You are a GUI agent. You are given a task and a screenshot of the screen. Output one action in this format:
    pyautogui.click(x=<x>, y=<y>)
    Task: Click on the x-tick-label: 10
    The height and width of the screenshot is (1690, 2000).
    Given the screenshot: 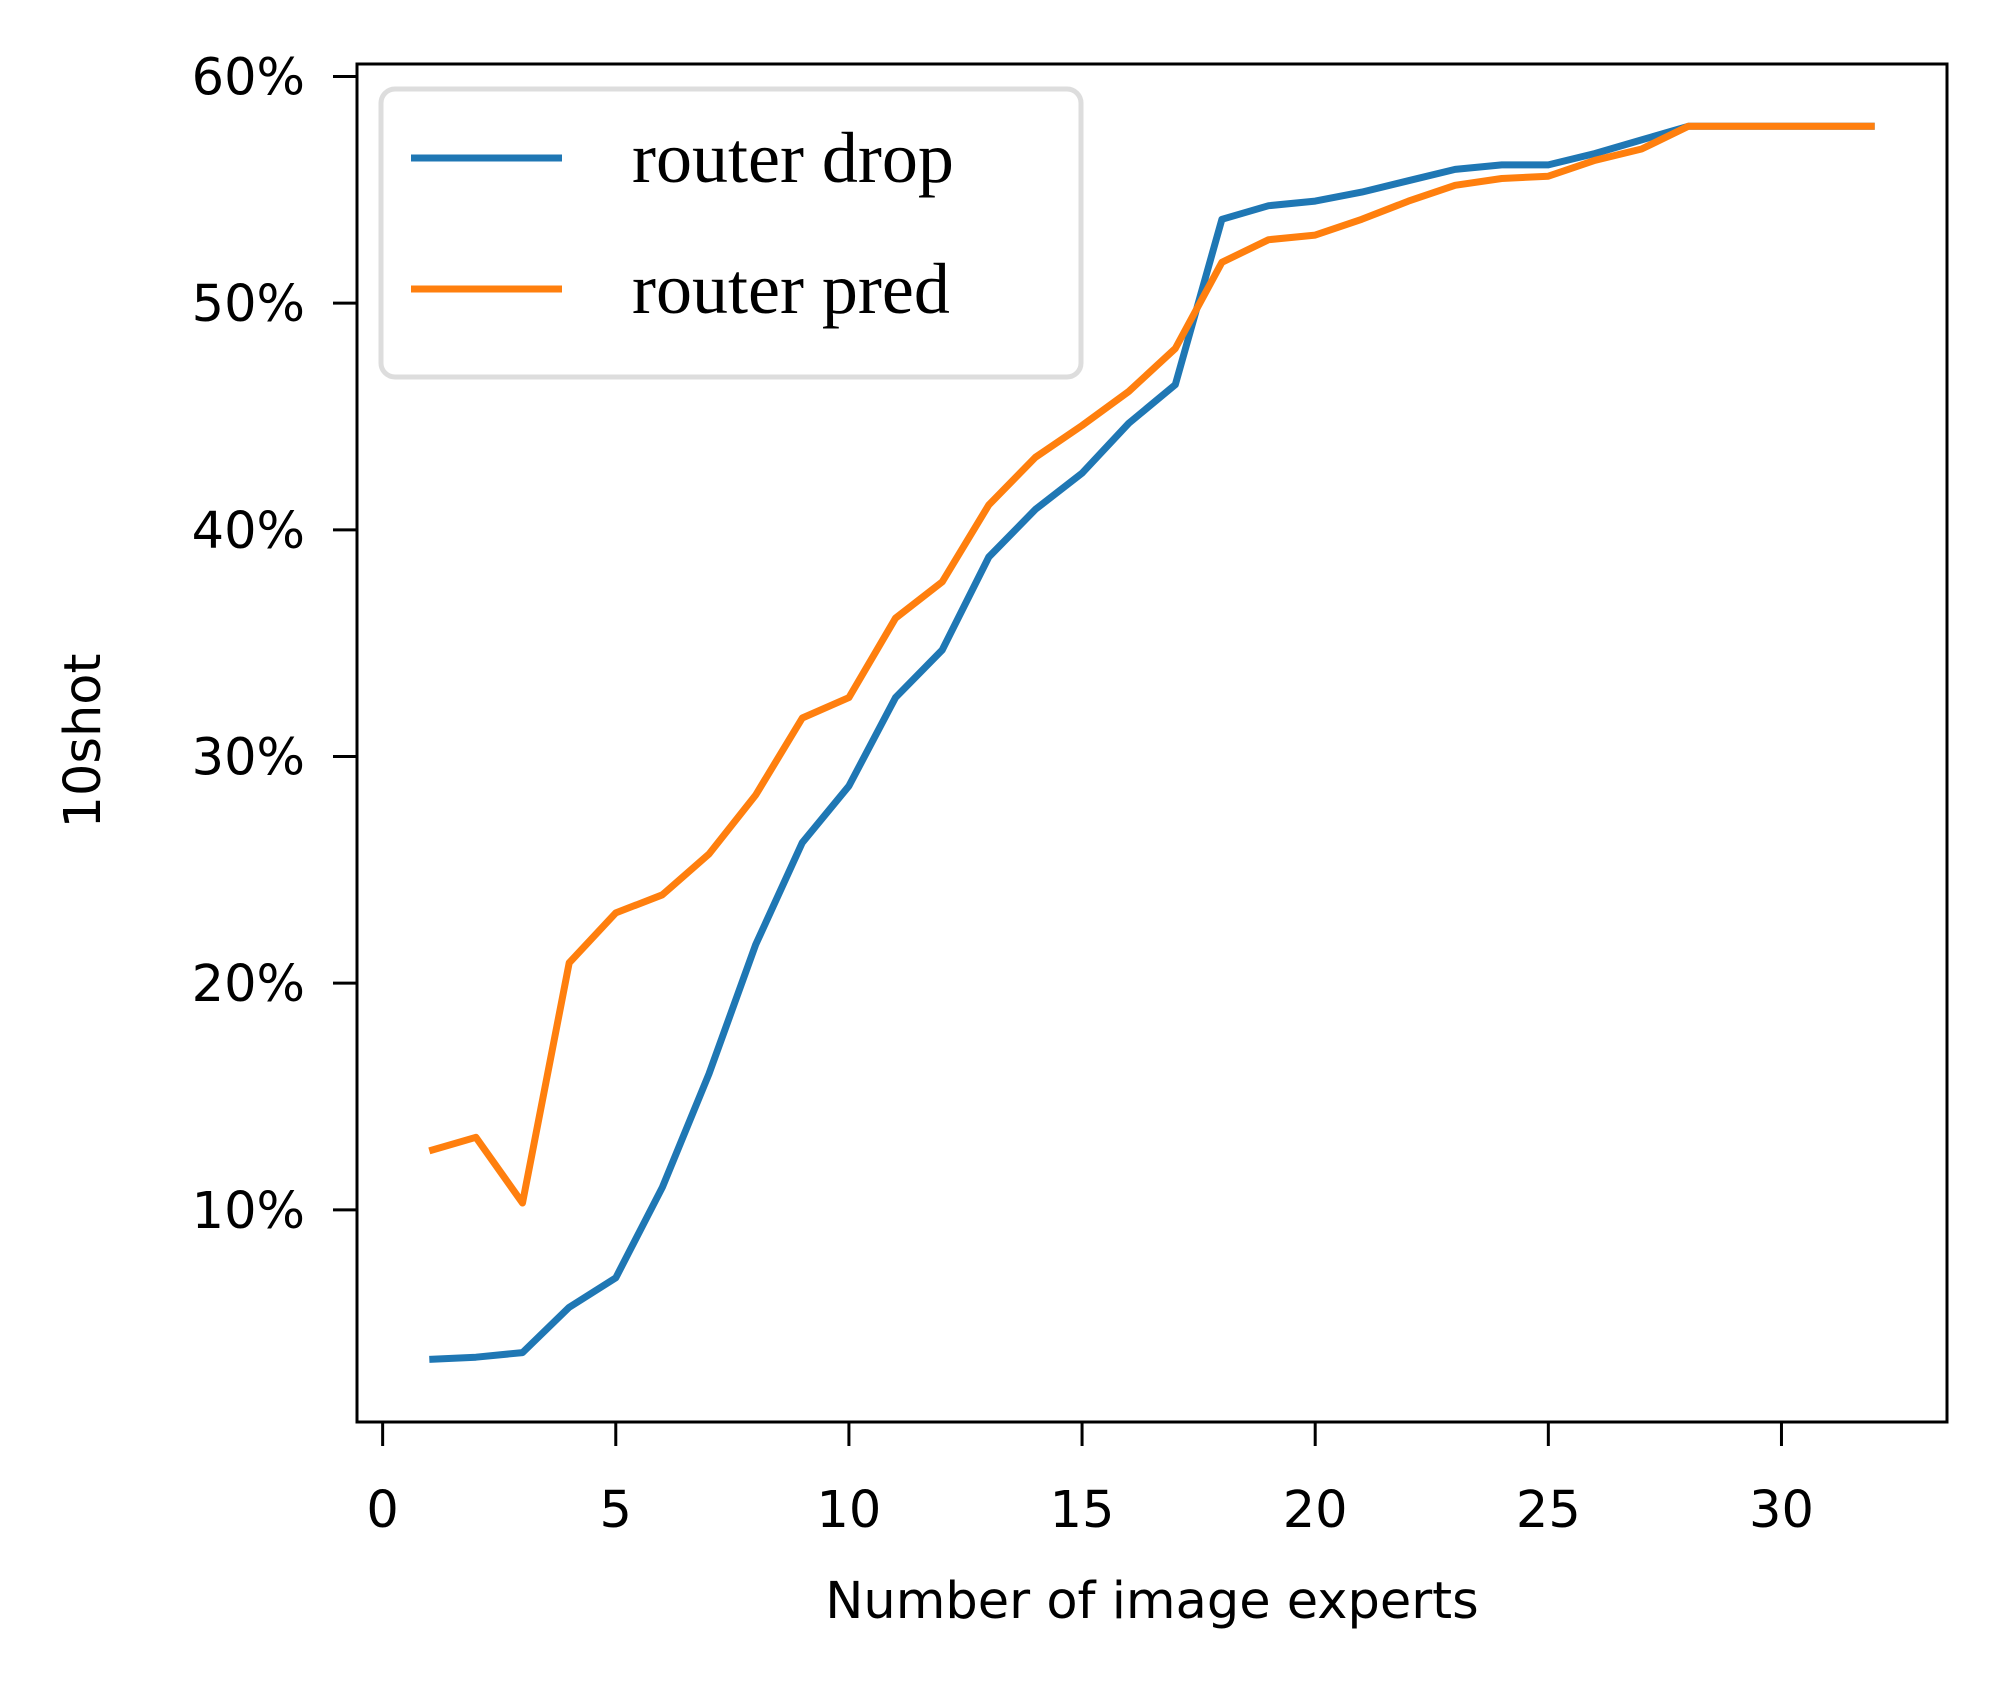 What is the action you would take?
    pyautogui.click(x=848, y=1510)
    